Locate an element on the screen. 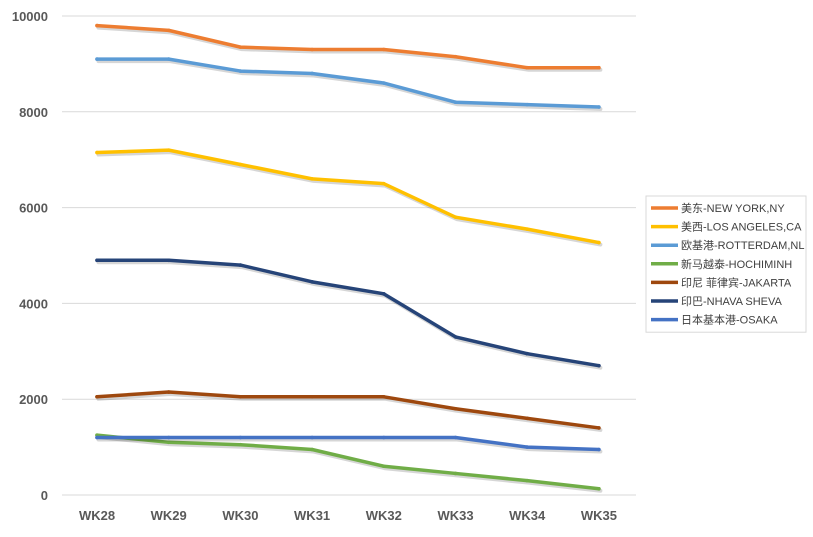  x-tick-label: WK30 is located at coordinates (240, 515).